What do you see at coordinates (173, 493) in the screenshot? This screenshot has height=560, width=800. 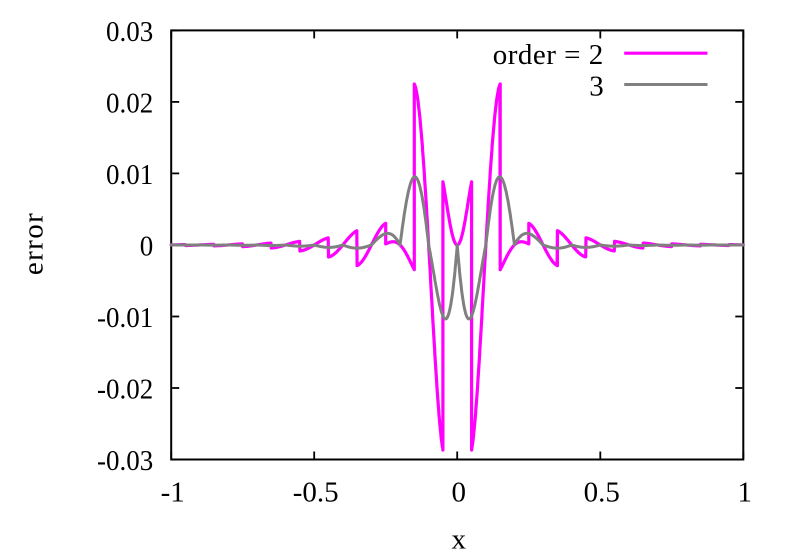 I see `svg-text: -1` at bounding box center [173, 493].